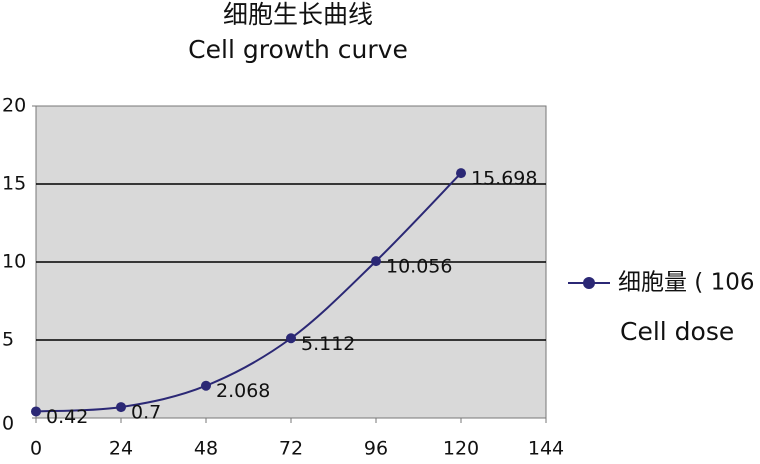 This screenshot has height=464, width=760. What do you see at coordinates (206, 449) in the screenshot?
I see `x-tick-label: 48` at bounding box center [206, 449].